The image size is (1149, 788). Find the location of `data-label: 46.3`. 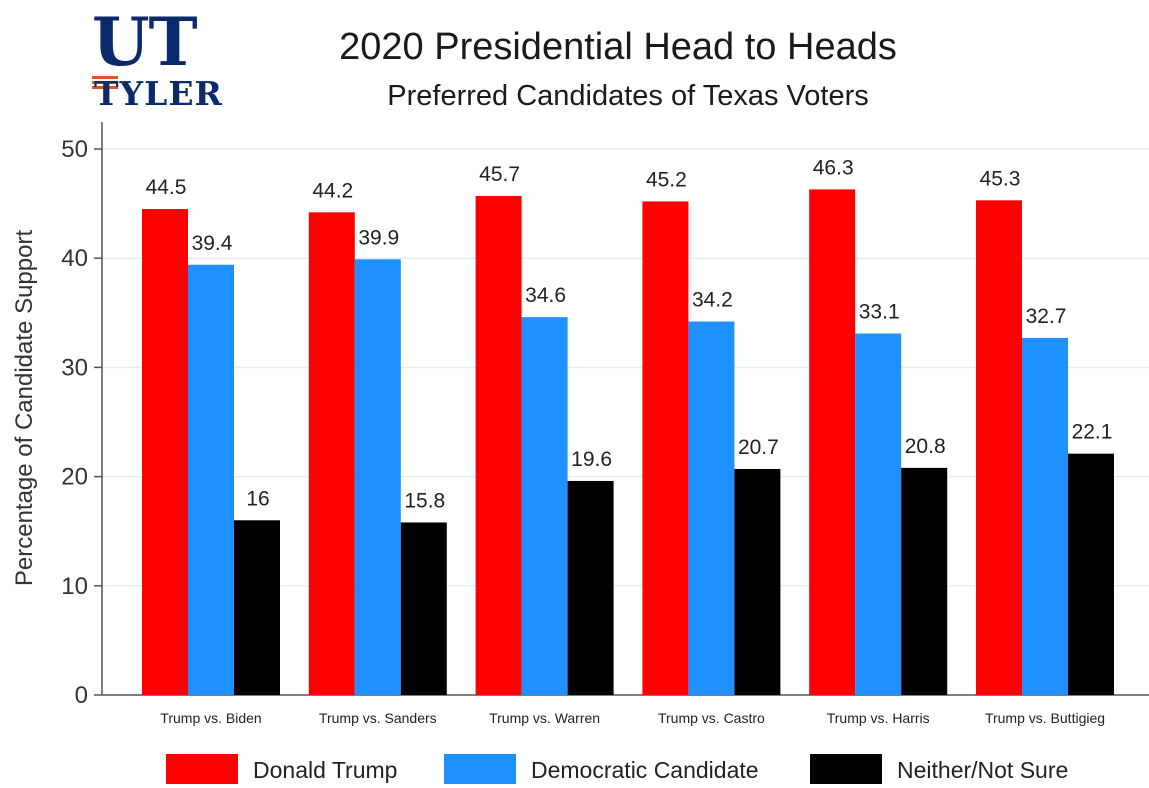

data-label: 46.3 is located at coordinates (833, 167).